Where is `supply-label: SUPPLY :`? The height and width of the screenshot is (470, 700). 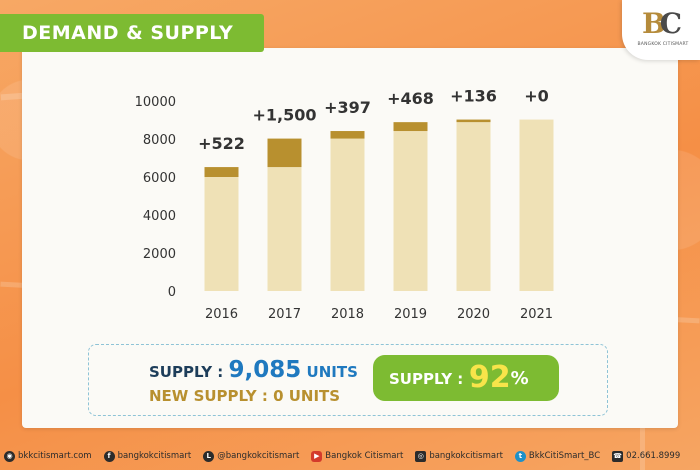
supply-label: SUPPLY : is located at coordinates (186, 372).